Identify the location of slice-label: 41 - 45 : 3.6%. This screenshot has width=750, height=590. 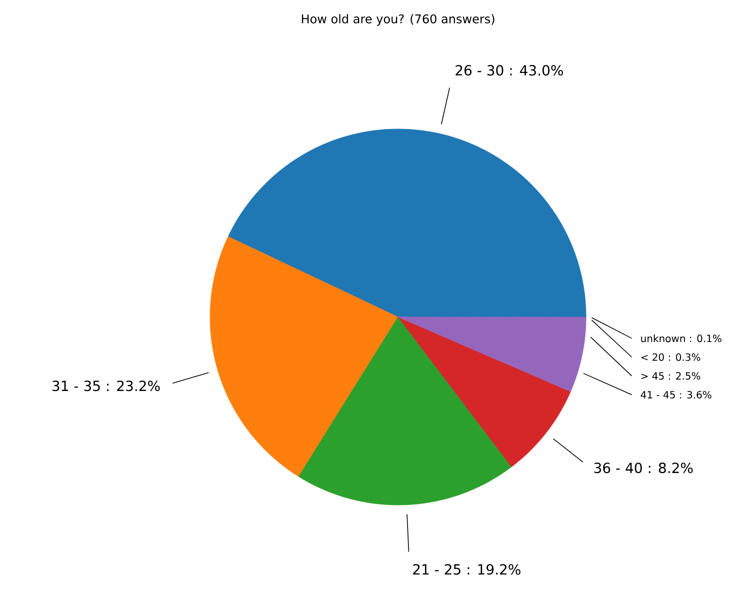
(676, 394).